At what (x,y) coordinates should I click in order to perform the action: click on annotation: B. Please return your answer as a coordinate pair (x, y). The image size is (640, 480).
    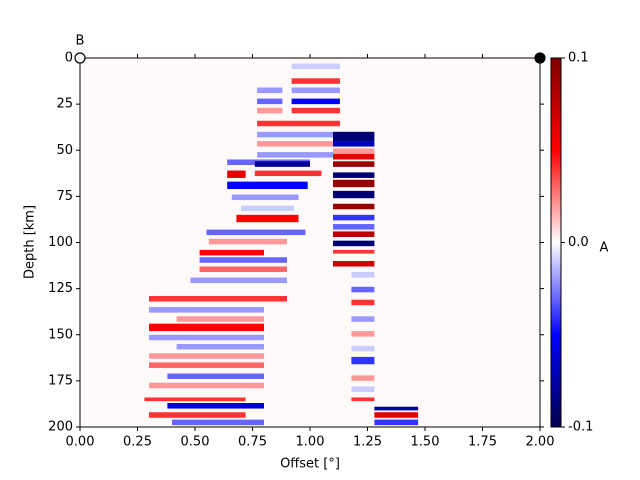
    Looking at the image, I should click on (80, 41).